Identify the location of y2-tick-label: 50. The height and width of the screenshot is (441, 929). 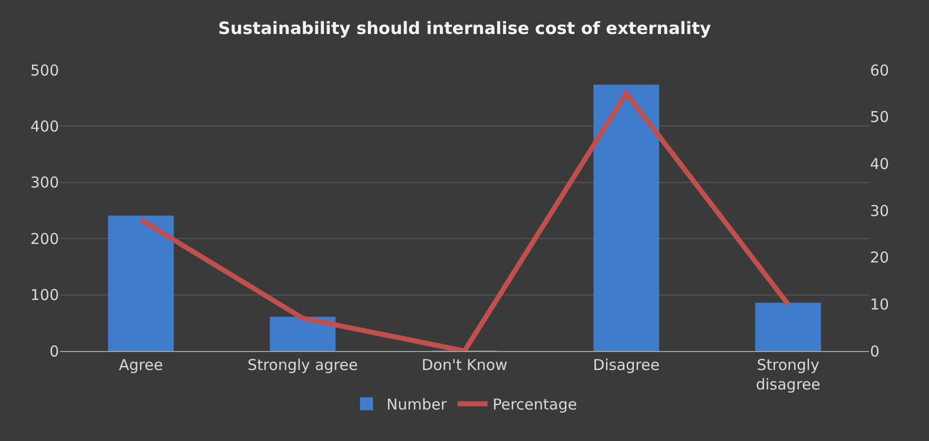
(880, 117).